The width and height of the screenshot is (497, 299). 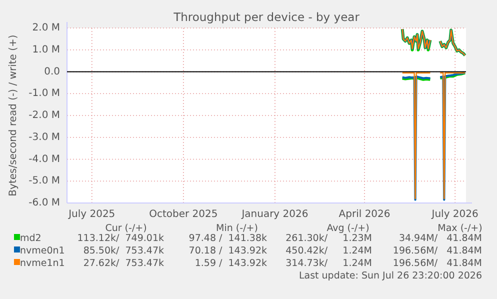 What do you see at coordinates (46, 28) in the screenshot?
I see `y-tick-label: 2.0 M` at bounding box center [46, 28].